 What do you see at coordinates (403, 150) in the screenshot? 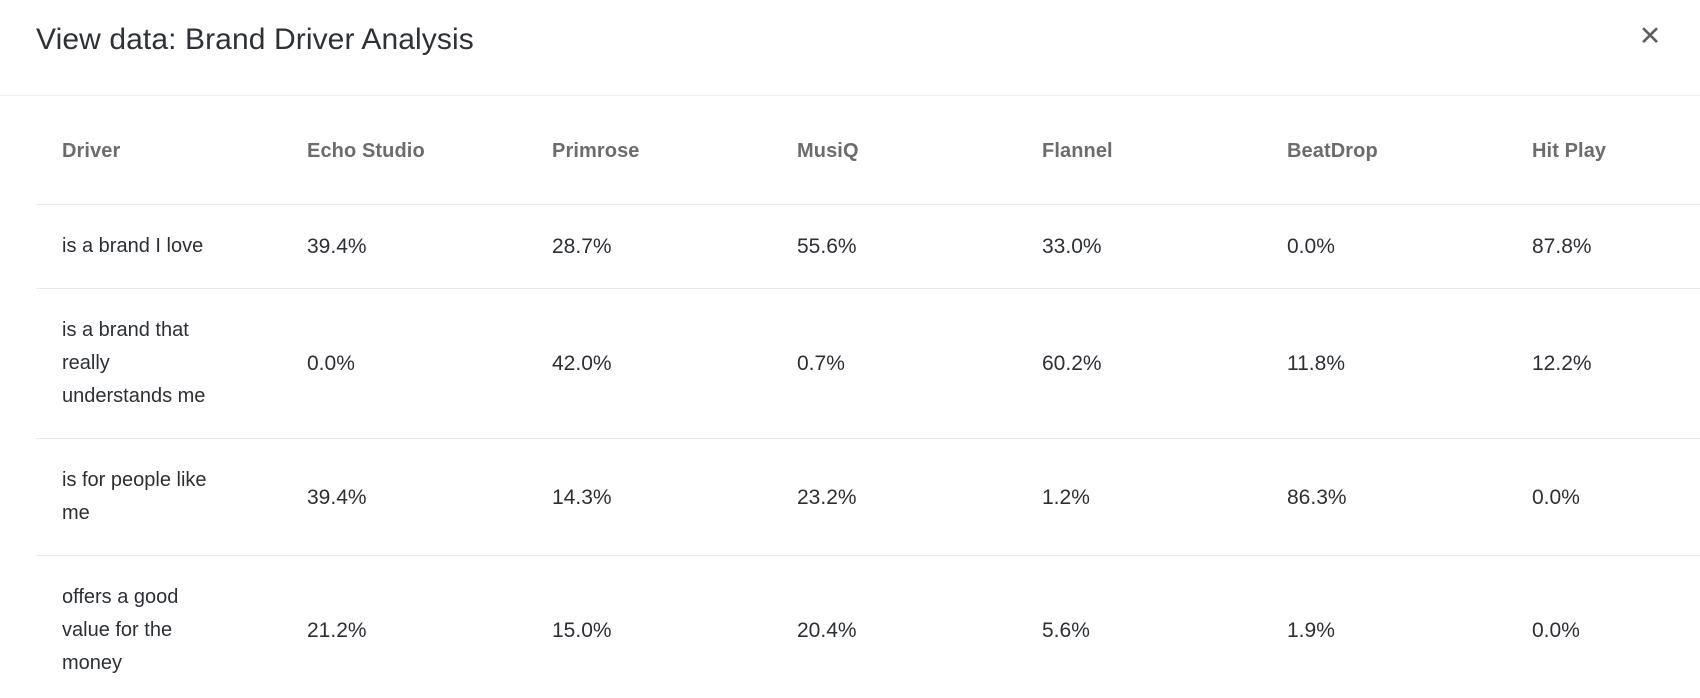
I see `column-header-echo-studio: Echo Studio` at bounding box center [403, 150].